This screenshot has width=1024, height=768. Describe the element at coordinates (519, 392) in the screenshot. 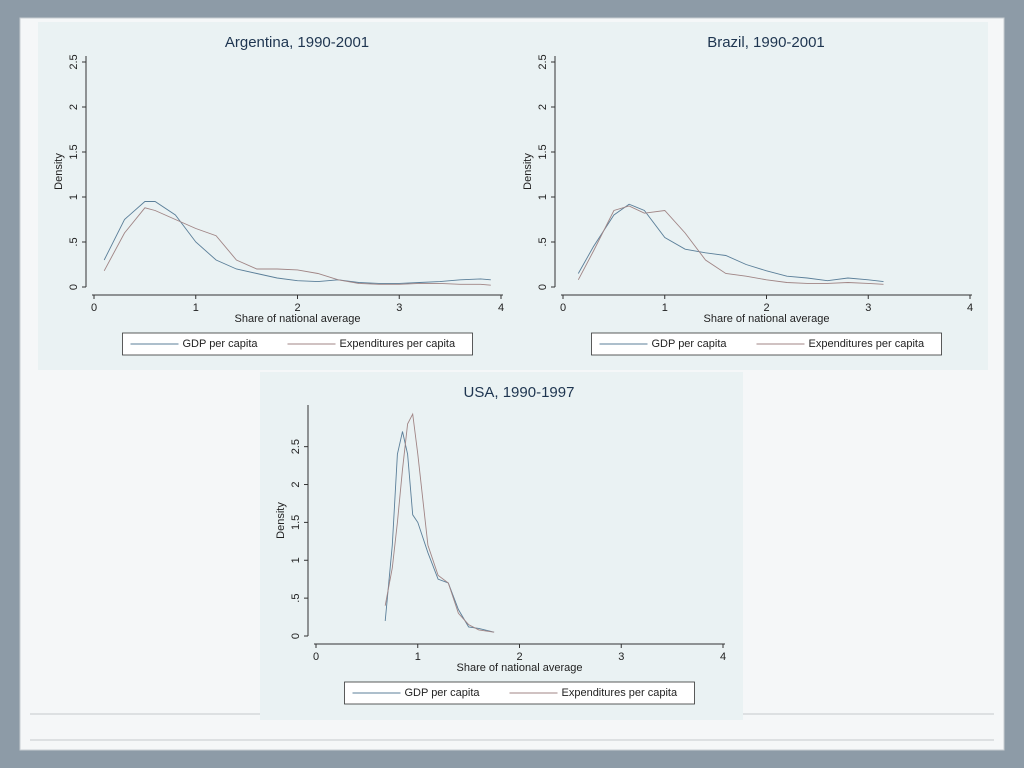

I see `chart-title: USA, 1990-1997` at that location.